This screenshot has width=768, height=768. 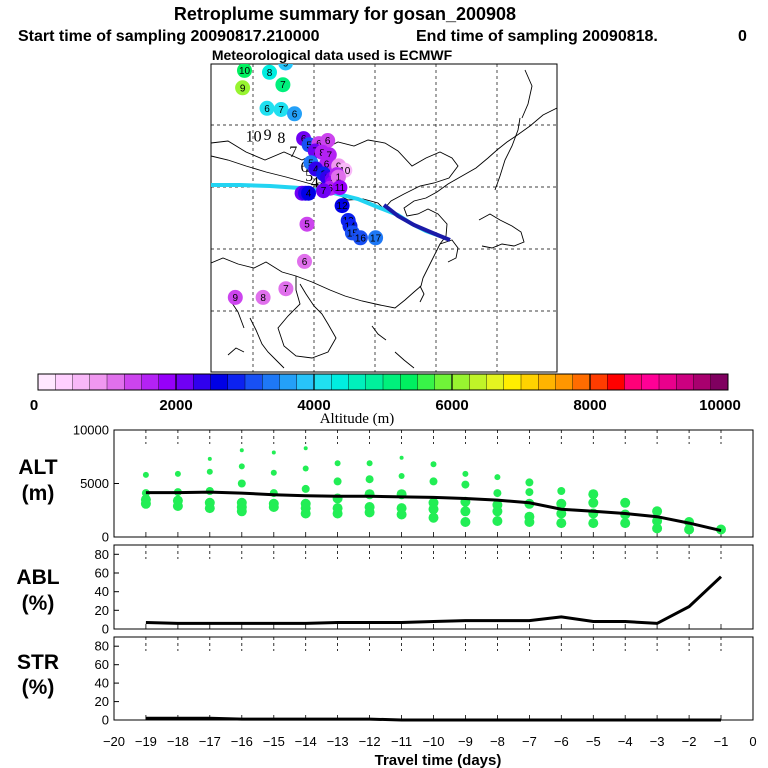 I want to click on cluster-day-label: 12, so click(x=343, y=206).